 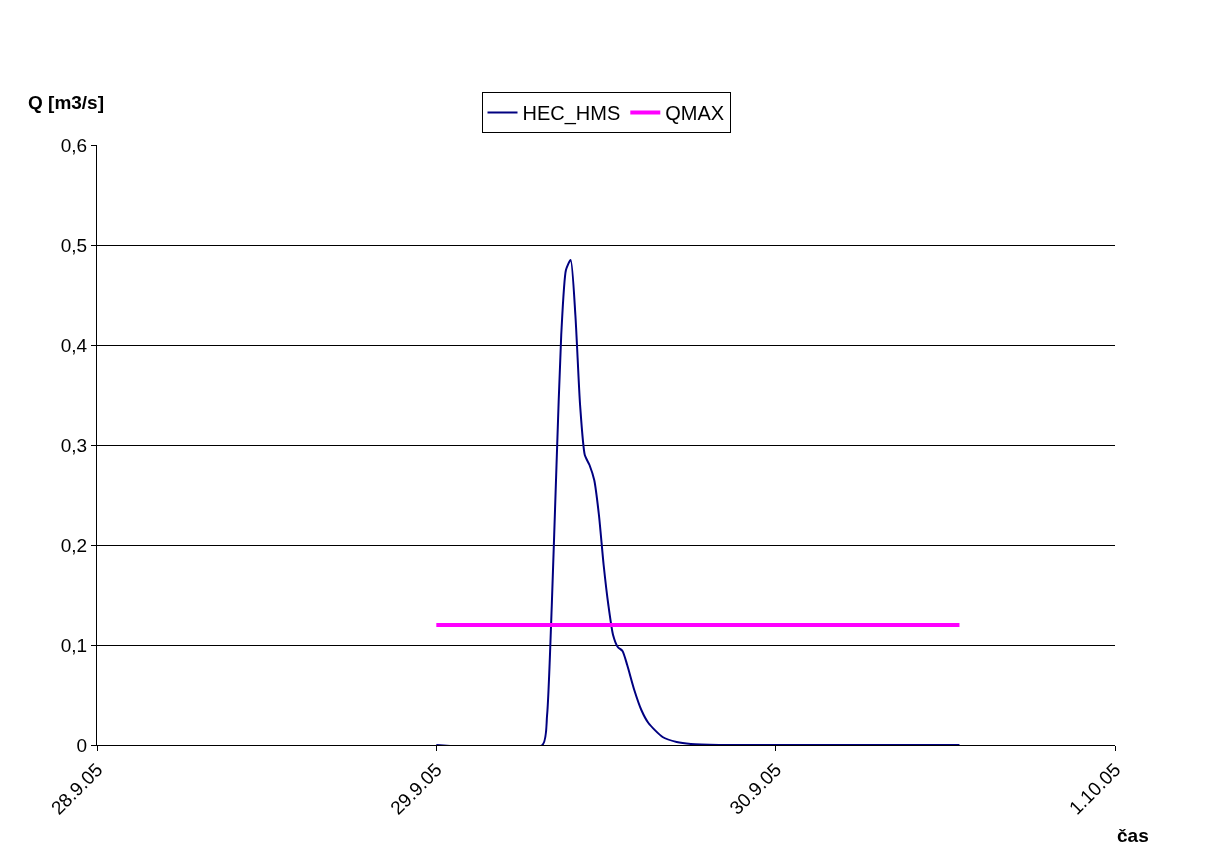 I want to click on y-axis-title: Q [m3/s], so click(x=66, y=102).